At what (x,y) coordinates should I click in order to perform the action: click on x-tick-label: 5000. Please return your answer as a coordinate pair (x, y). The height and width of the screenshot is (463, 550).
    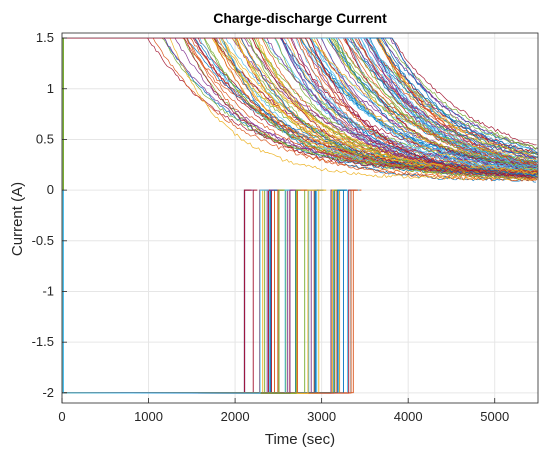
    Looking at the image, I should click on (494, 416).